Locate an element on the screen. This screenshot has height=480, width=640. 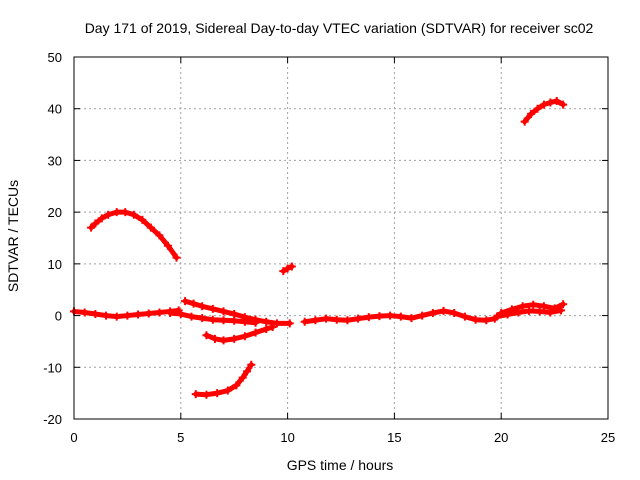
x-tick-label: 20 is located at coordinates (501, 437).